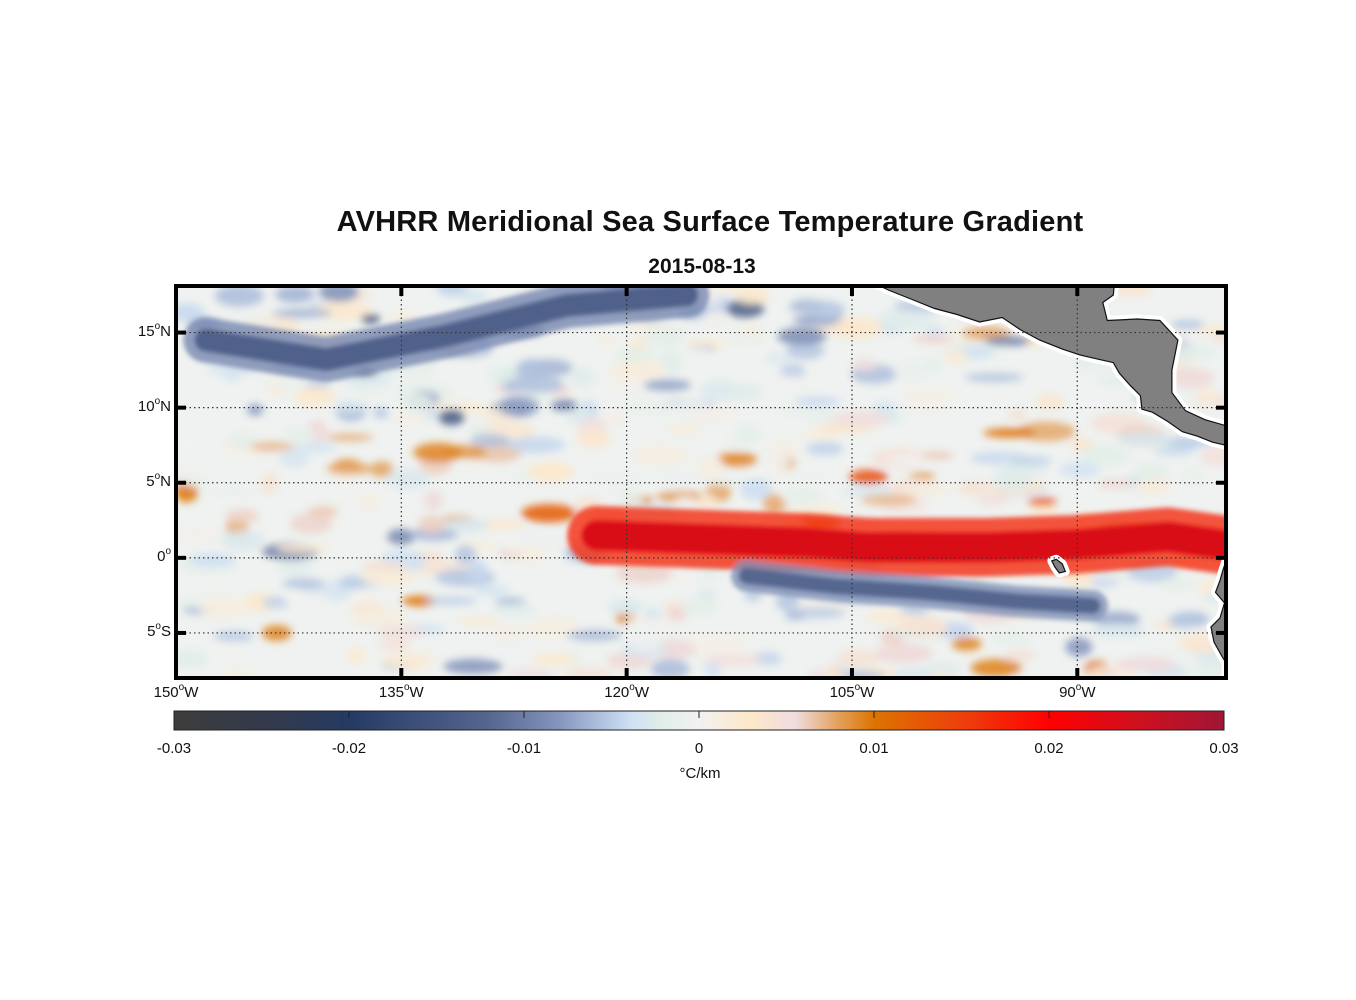 The height and width of the screenshot is (1000, 1356). What do you see at coordinates (141, 480) in the screenshot?
I see `latitude-tick-label: 5oN` at bounding box center [141, 480].